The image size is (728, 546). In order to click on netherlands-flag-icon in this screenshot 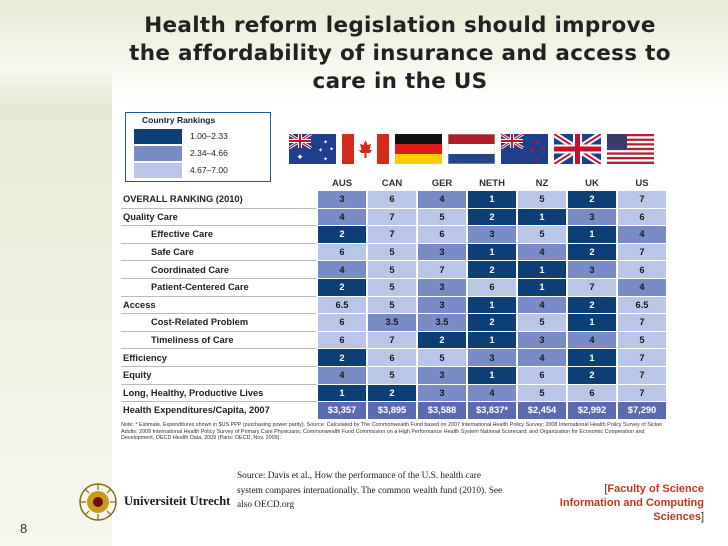, I will do `click(471, 149)`.